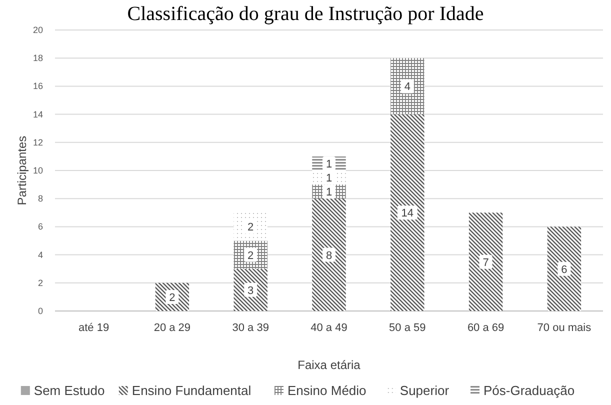 This screenshot has width=611, height=405. I want to click on data-label: 4, so click(407, 87).